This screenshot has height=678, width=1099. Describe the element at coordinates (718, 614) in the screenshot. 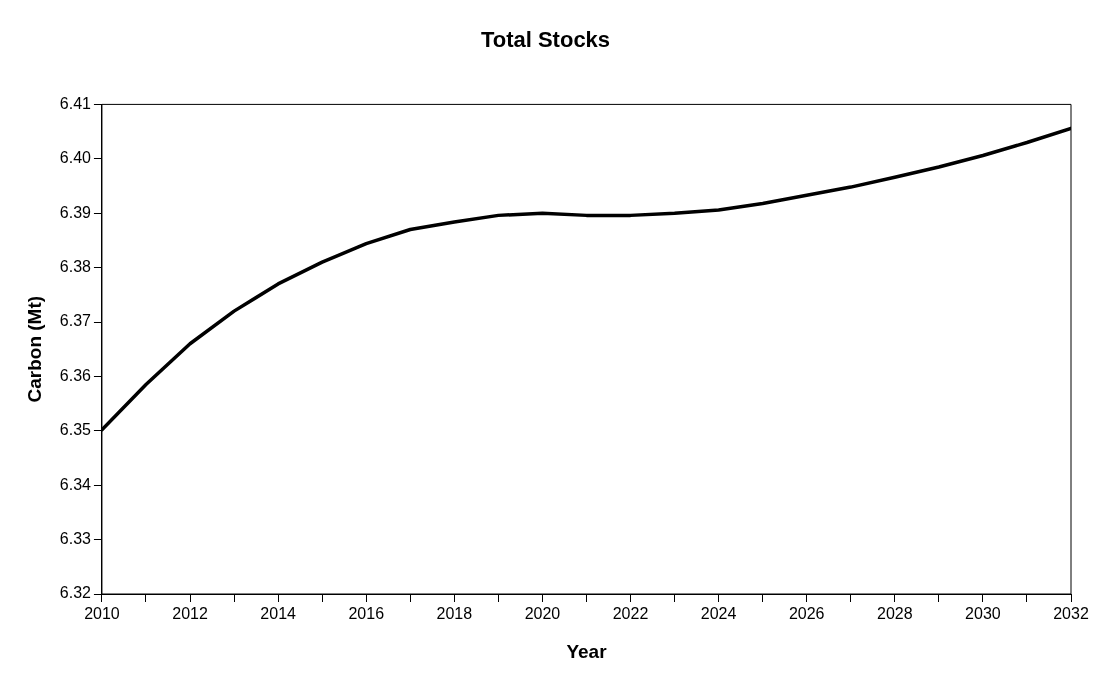

I see `x-tick-label: 2024` at that location.